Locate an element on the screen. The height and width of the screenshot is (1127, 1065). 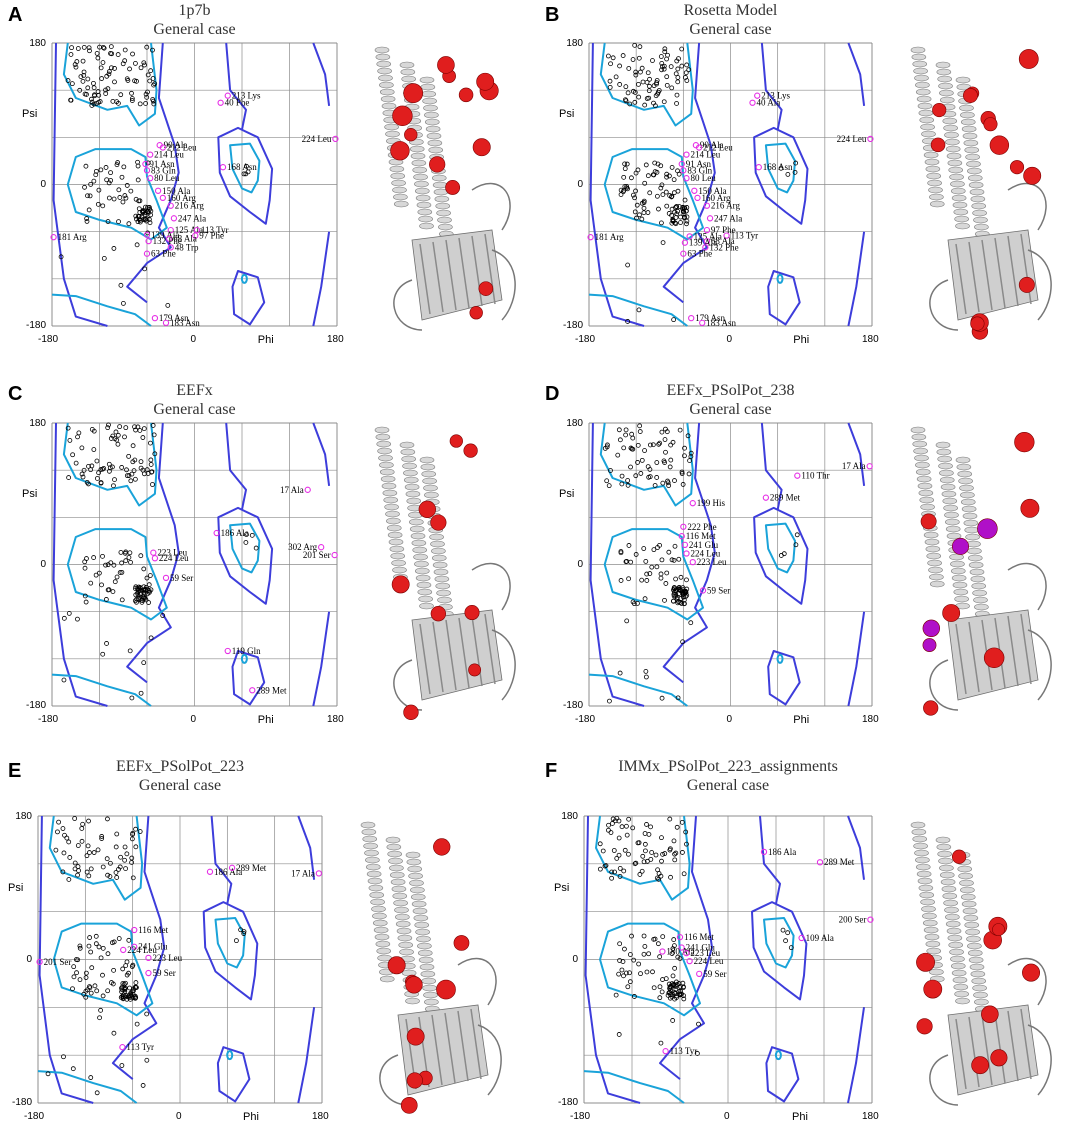
panel-title: IMMx_PSolPot_223_assignments General case is located at coordinates (728, 776).